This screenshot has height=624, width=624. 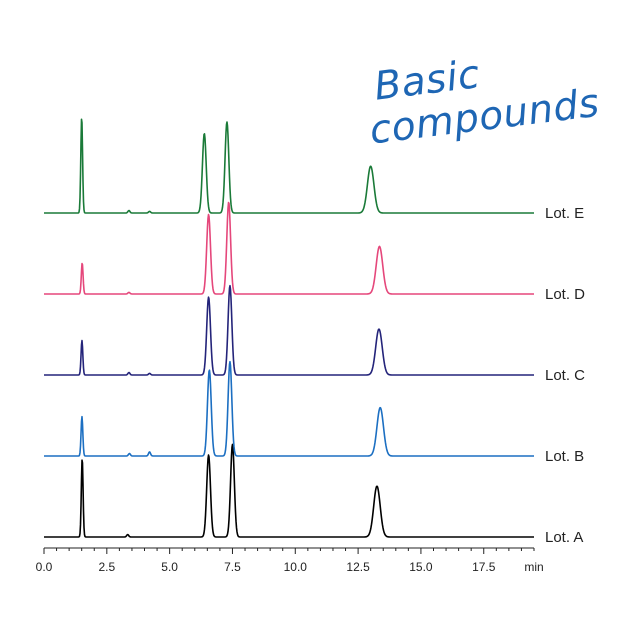 I want to click on x-tick-label: 10.0, so click(x=296, y=567).